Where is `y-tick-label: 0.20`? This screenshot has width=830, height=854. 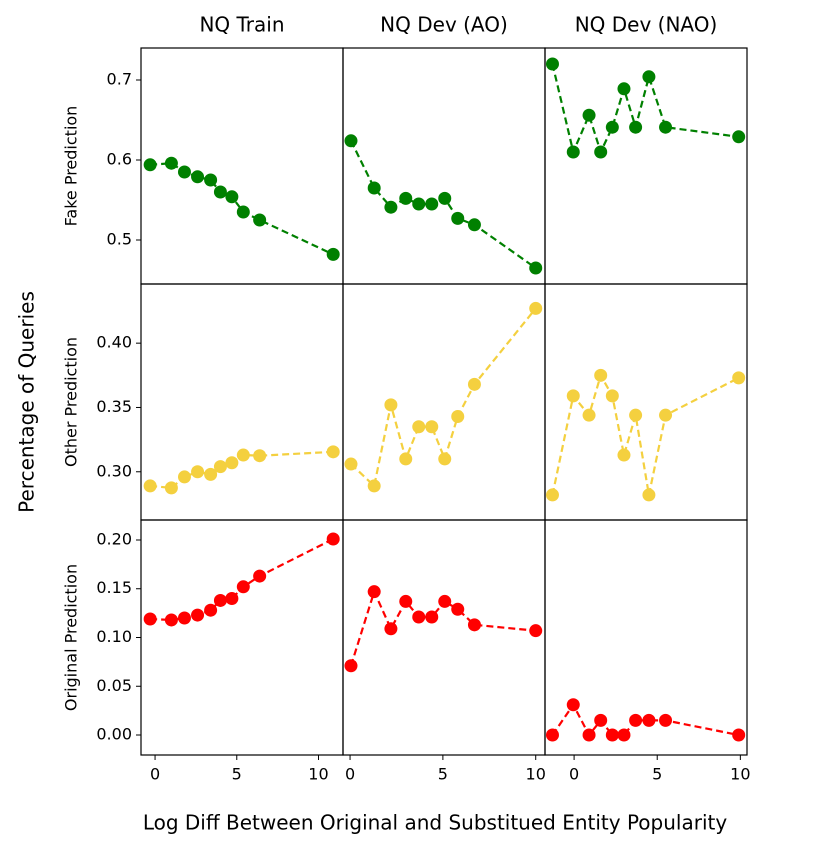 y-tick-label: 0.20 is located at coordinates (114, 538).